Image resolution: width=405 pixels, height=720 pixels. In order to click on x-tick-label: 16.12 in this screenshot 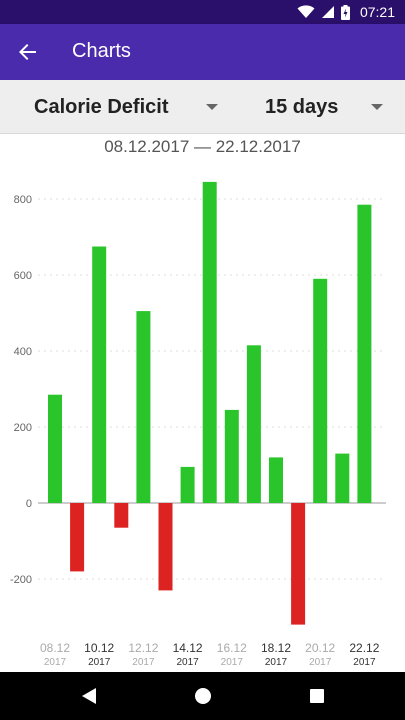, I will do `click(232, 648)`.